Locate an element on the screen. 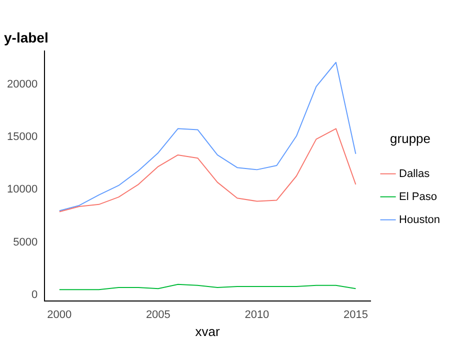 The width and height of the screenshot is (464, 344). legend-title: gruppe is located at coordinates (410, 138).